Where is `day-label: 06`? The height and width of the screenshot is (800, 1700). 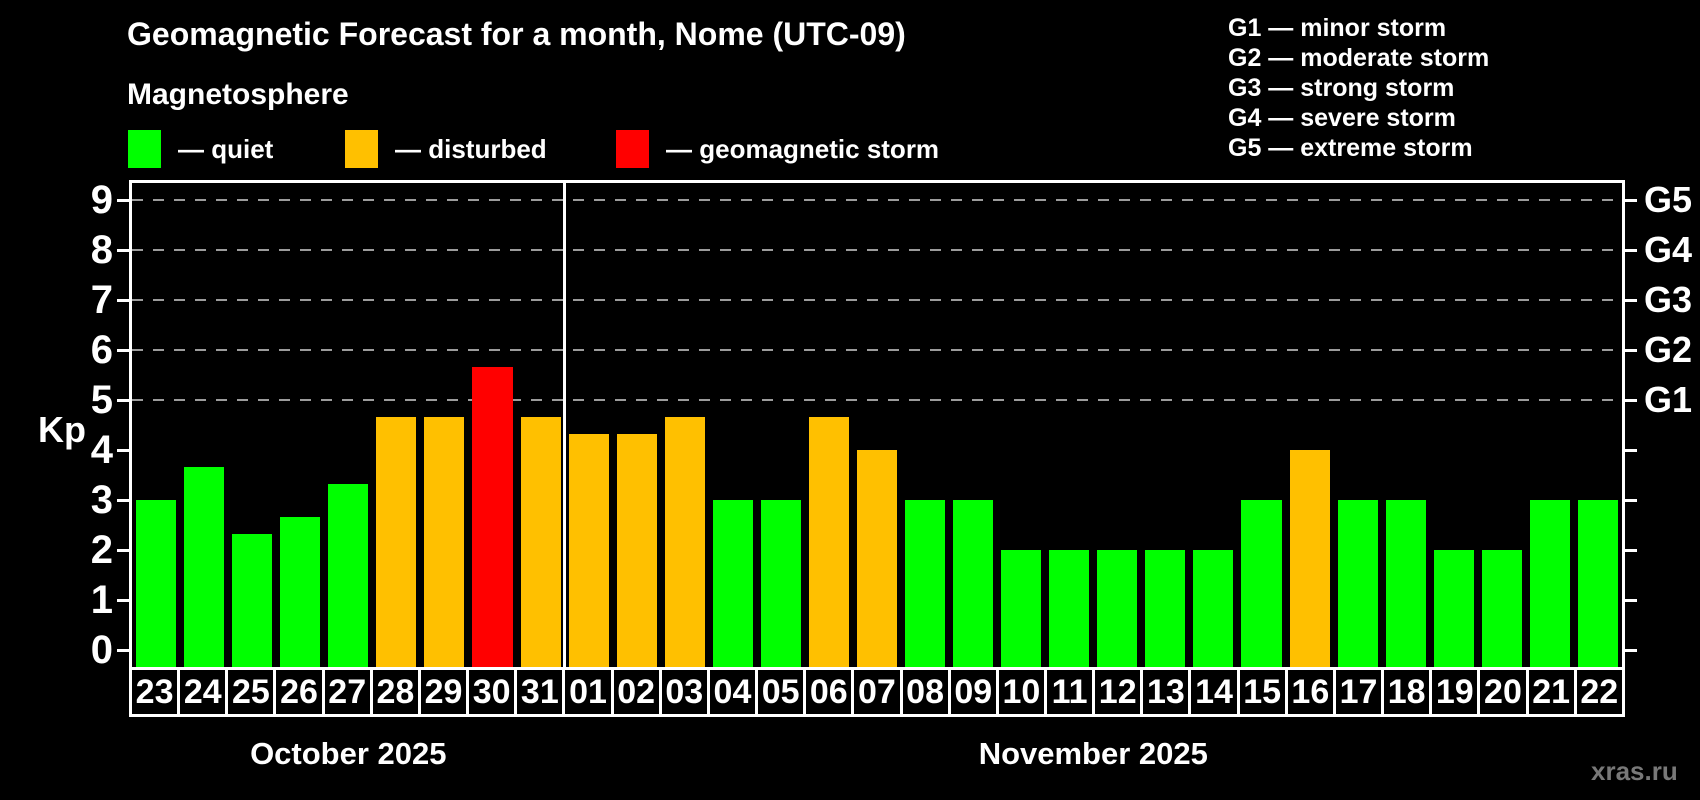
day-label: 06 is located at coordinates (829, 692).